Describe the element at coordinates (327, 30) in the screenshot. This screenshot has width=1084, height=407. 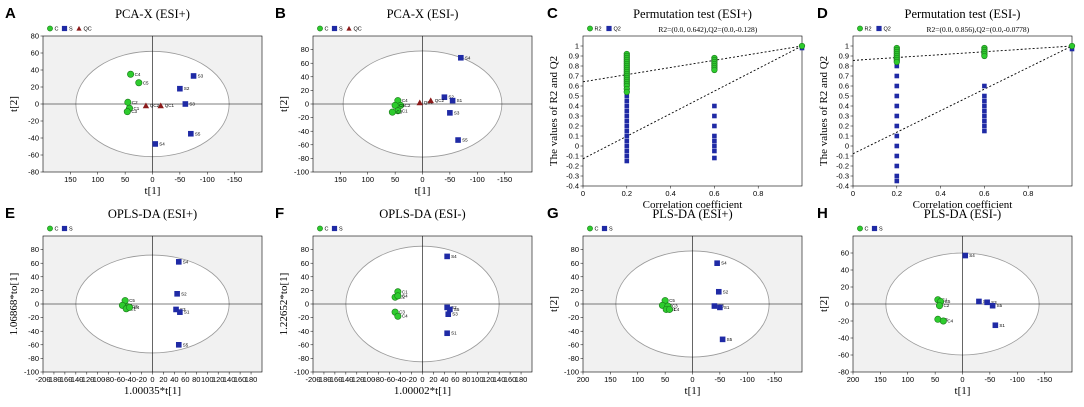
I see `legend-label: C` at that location.